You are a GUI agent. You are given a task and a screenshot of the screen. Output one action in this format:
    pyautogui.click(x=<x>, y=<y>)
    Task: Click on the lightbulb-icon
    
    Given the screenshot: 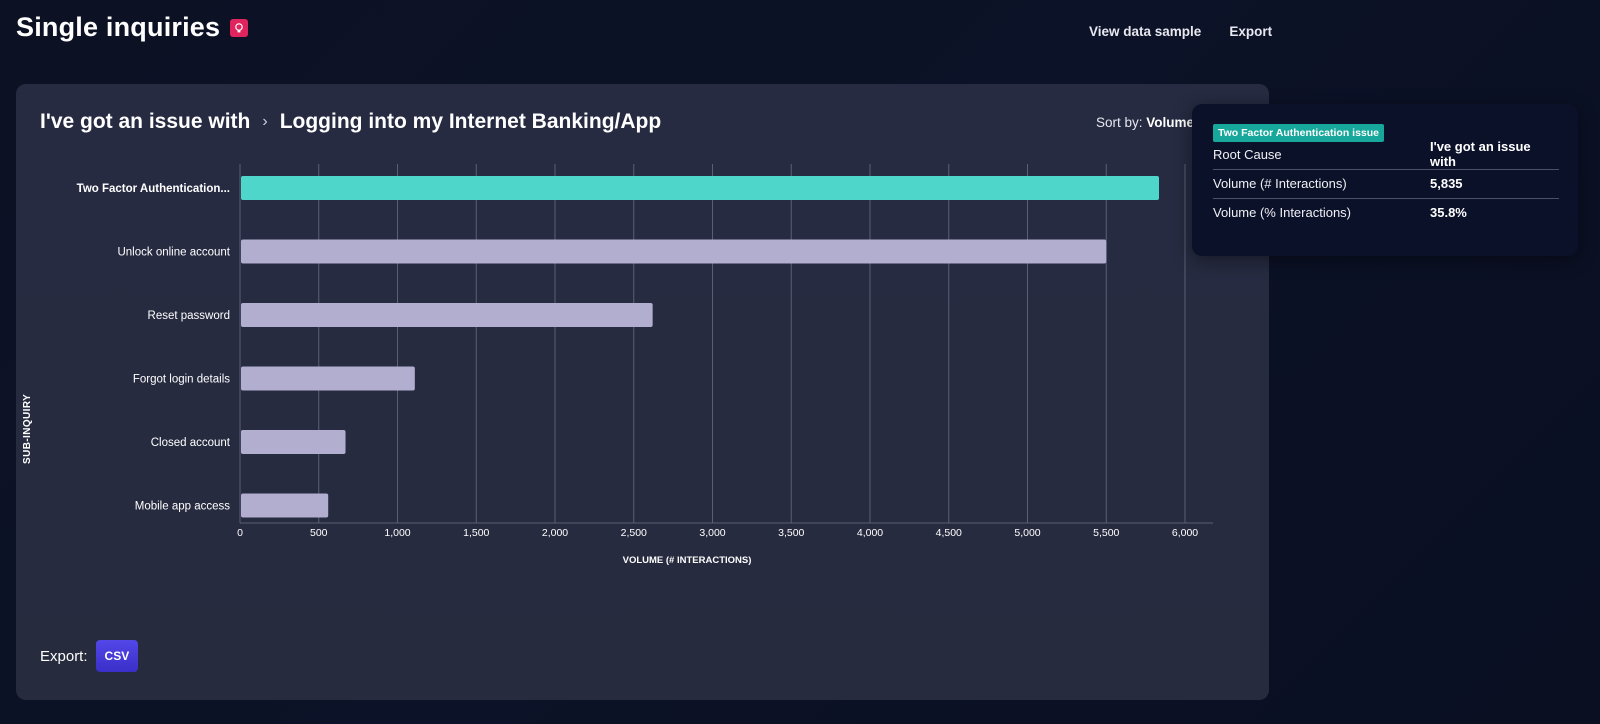 What is the action you would take?
    pyautogui.click(x=239, y=27)
    